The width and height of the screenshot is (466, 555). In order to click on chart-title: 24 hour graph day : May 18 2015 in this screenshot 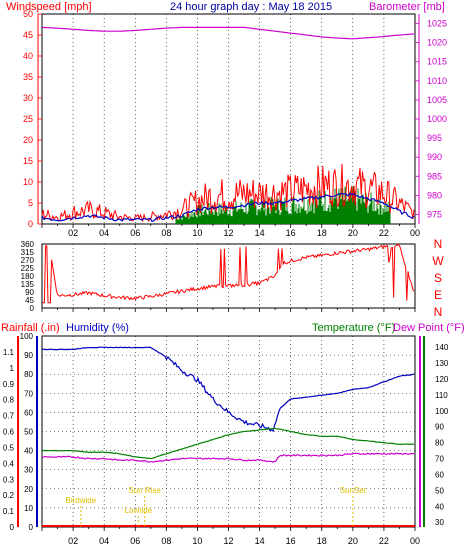, I will do `click(251, 7)`.